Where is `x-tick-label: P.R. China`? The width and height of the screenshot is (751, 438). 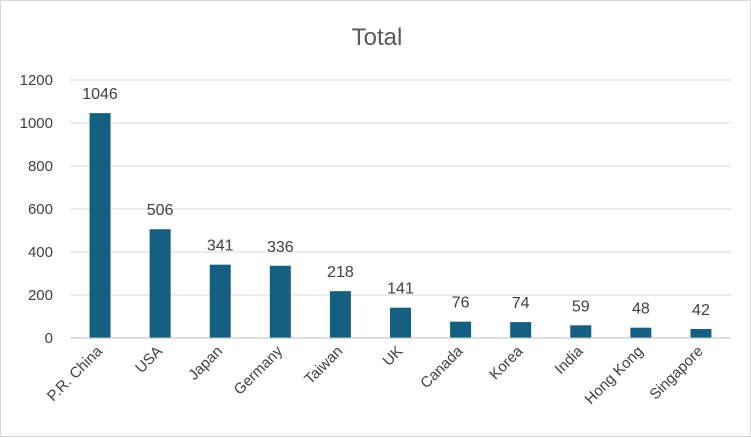 x-tick-label: P.R. China is located at coordinates (75, 373).